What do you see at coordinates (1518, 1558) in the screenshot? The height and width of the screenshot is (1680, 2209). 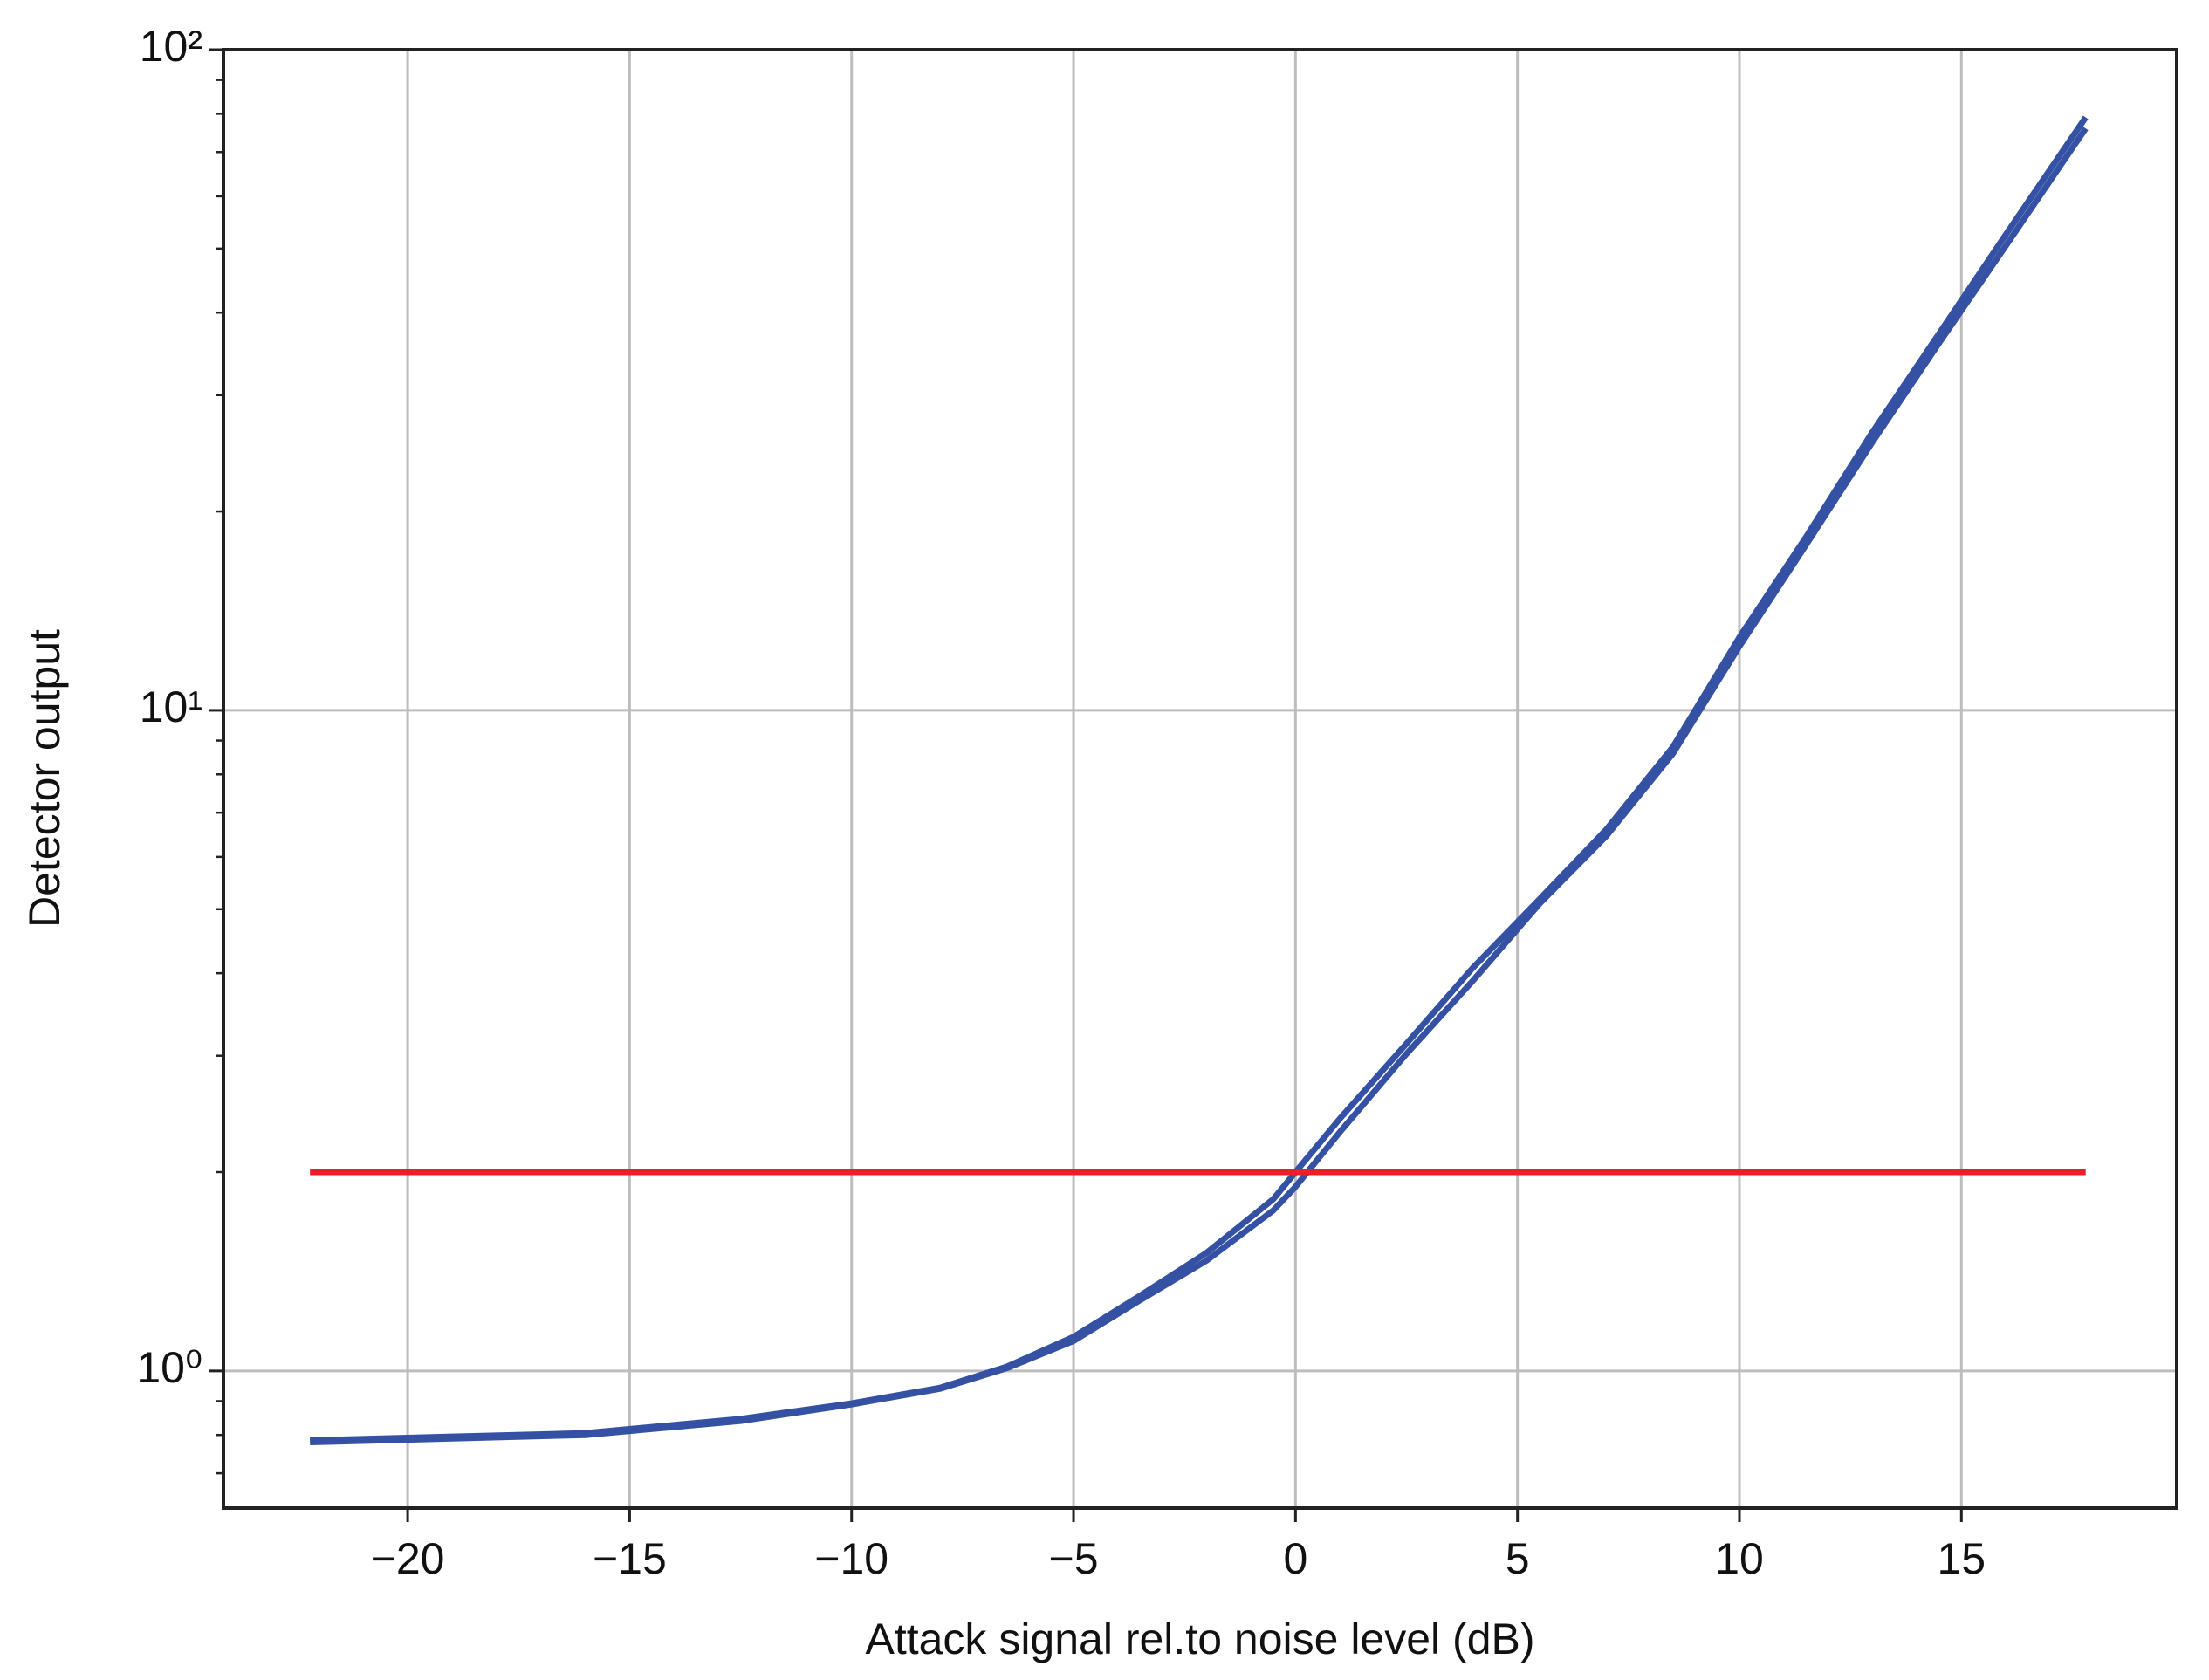 I see `x-tick-label: 5` at bounding box center [1518, 1558].